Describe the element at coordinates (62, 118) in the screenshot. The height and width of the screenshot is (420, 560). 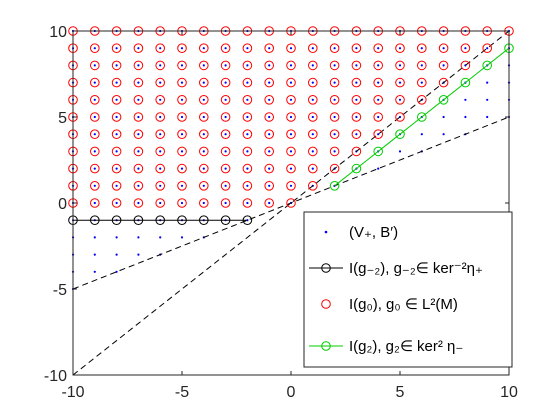
I see `y-tick-label: 5` at that location.